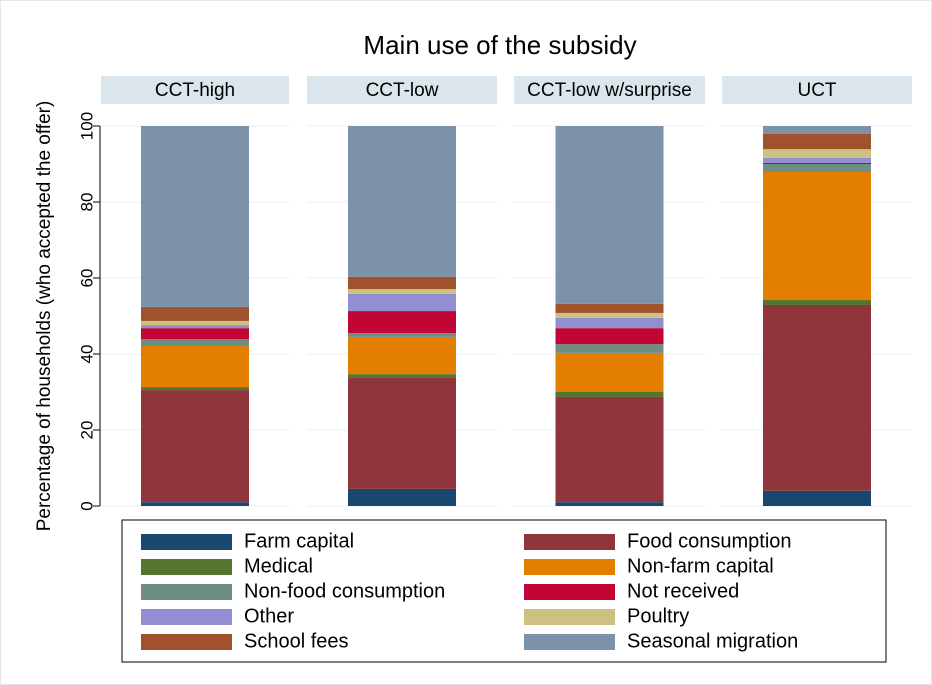 This screenshot has width=932, height=685. I want to click on legend-label: Non-farm capital, so click(700, 566).